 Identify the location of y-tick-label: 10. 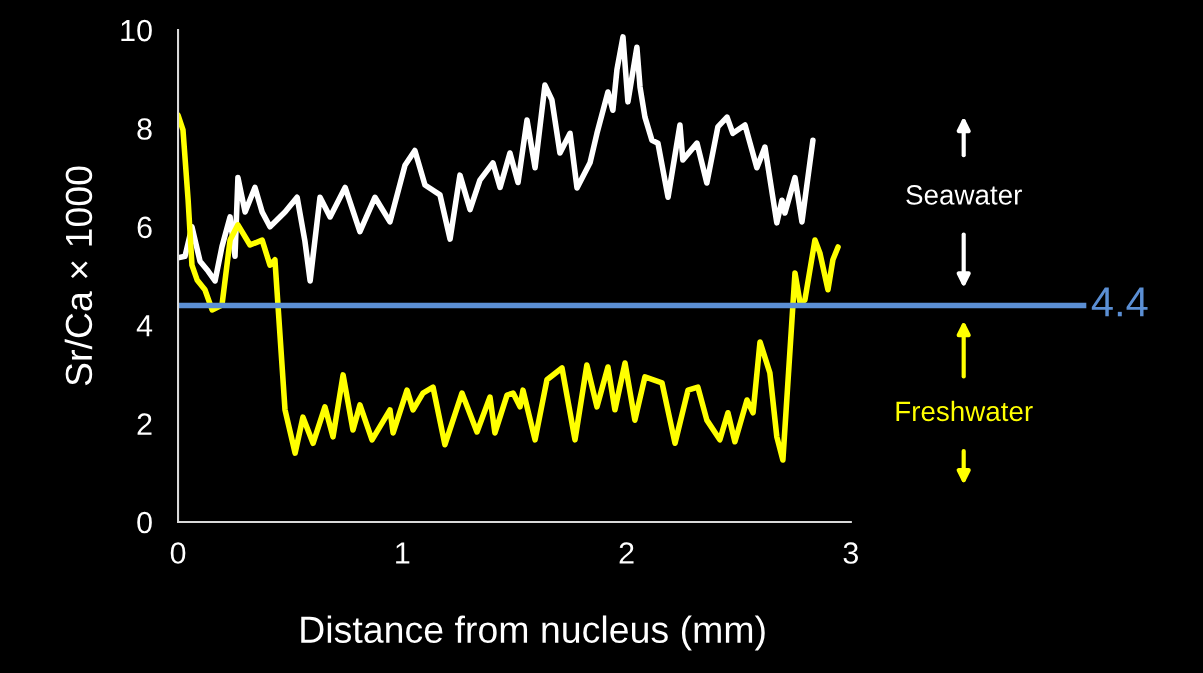
(136, 30).